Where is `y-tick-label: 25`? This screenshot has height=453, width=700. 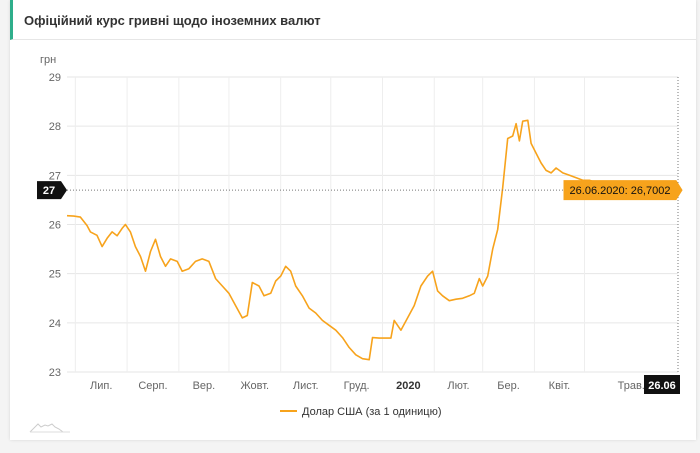
y-tick-label: 25 is located at coordinates (55, 275).